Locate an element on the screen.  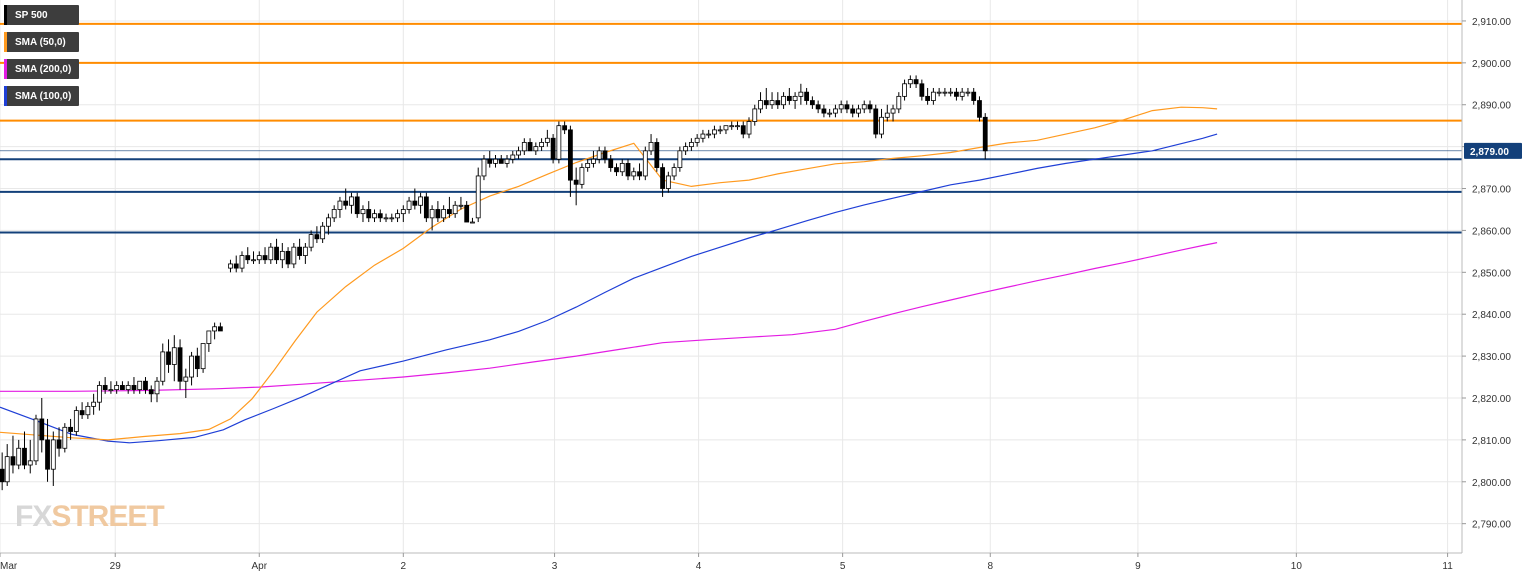
legend-item-sp500: SP 500 is located at coordinates (42, 15).